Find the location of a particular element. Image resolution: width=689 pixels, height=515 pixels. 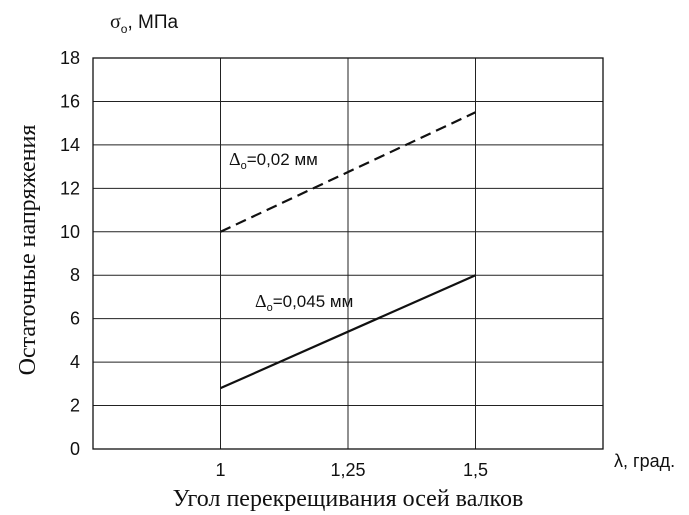

y-axis-unit-label: σo, МПа is located at coordinates (144, 23).